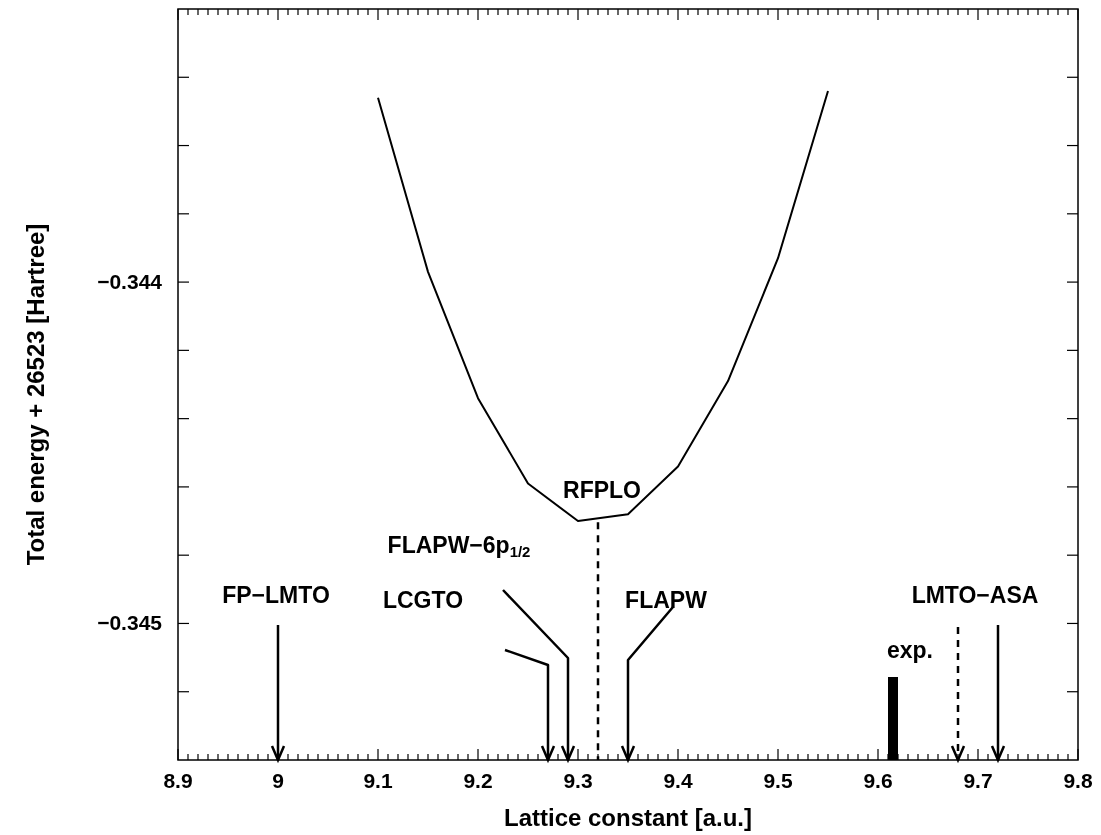  What do you see at coordinates (910, 650) in the screenshot?
I see `ref-line-label: exp.` at bounding box center [910, 650].